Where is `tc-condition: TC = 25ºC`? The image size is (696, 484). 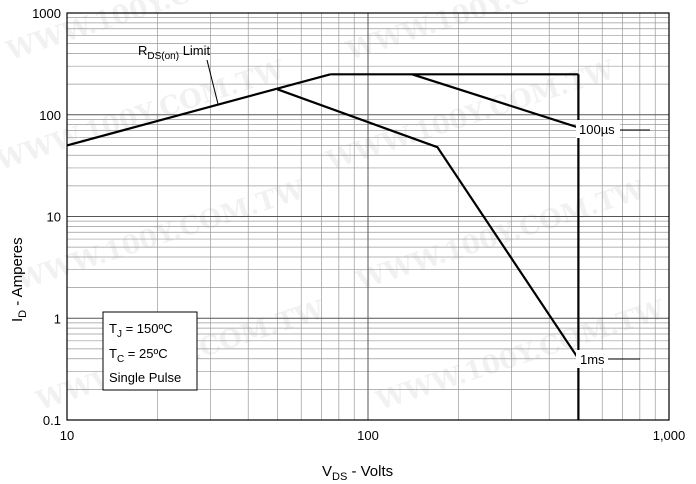
tc-condition: TC = 25ºC is located at coordinates (138, 355).